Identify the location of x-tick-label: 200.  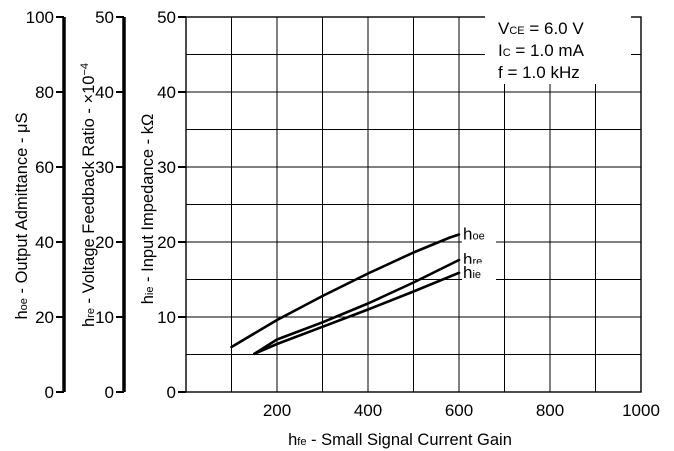
(277, 410).